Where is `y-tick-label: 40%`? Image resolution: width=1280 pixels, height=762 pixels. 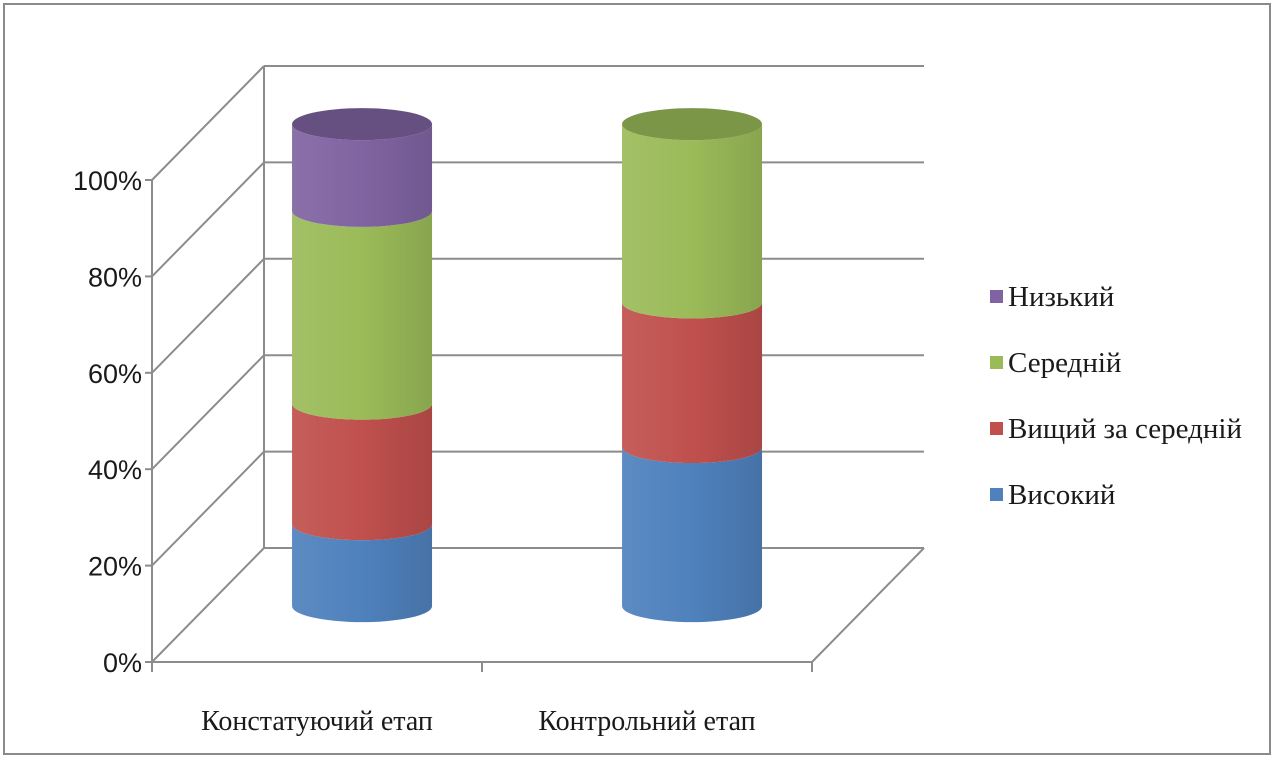
y-tick-label: 40% is located at coordinates (115, 470).